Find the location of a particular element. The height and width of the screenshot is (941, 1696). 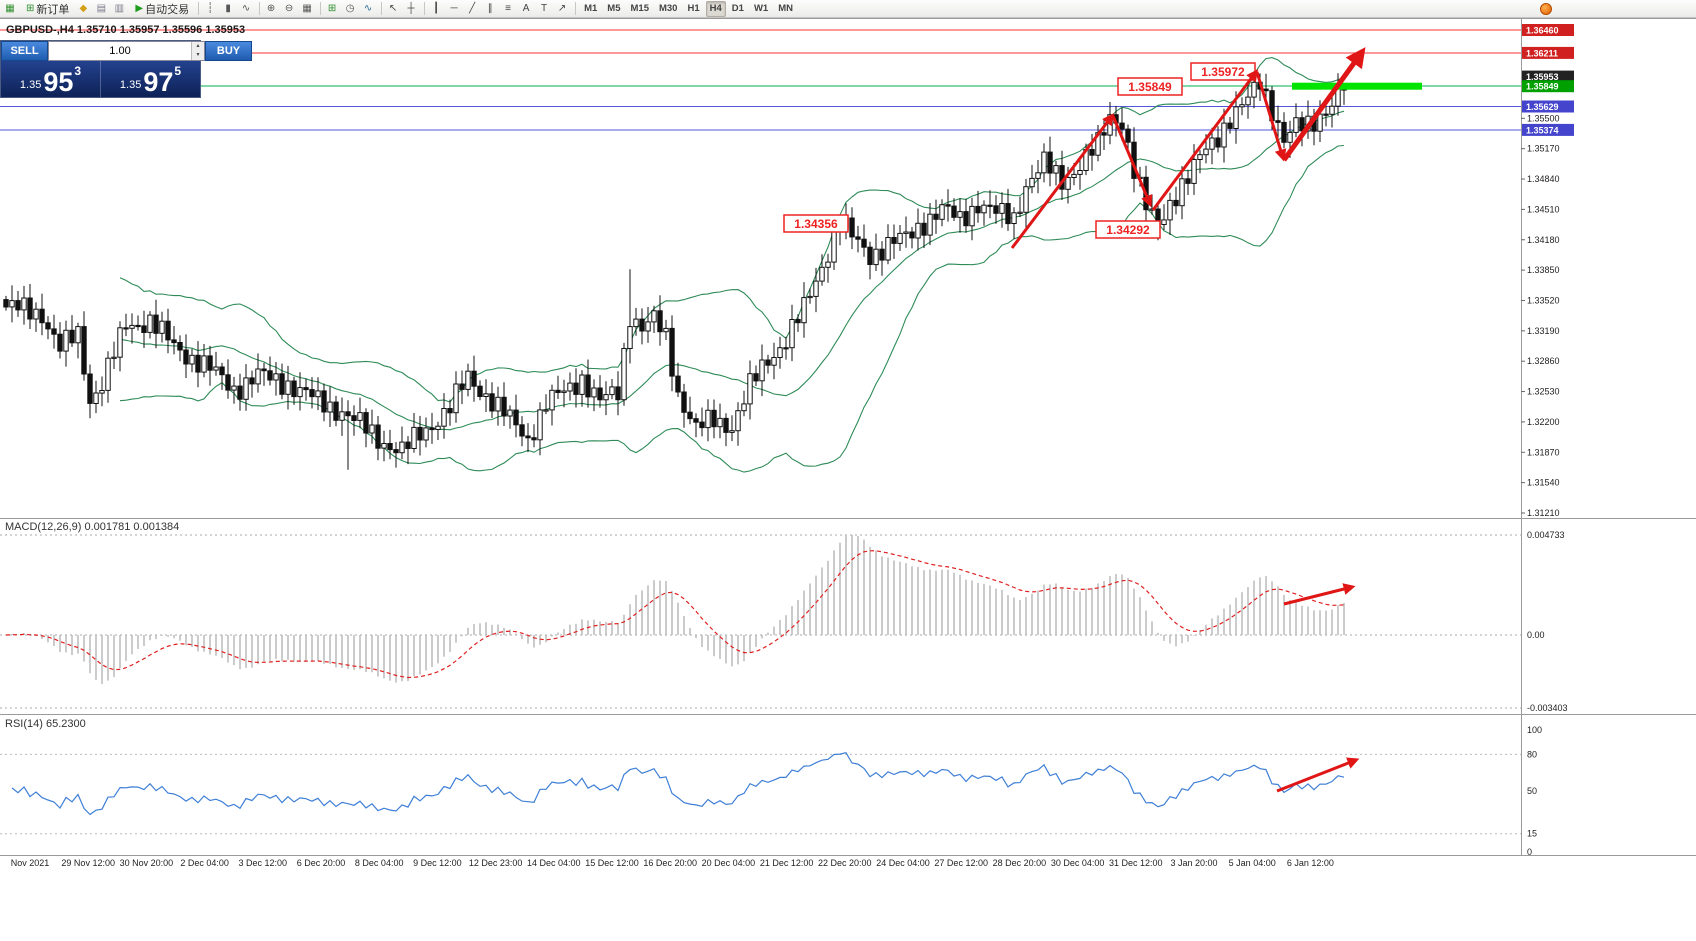

timeframe-h1-button: H1 is located at coordinates (693, 8).